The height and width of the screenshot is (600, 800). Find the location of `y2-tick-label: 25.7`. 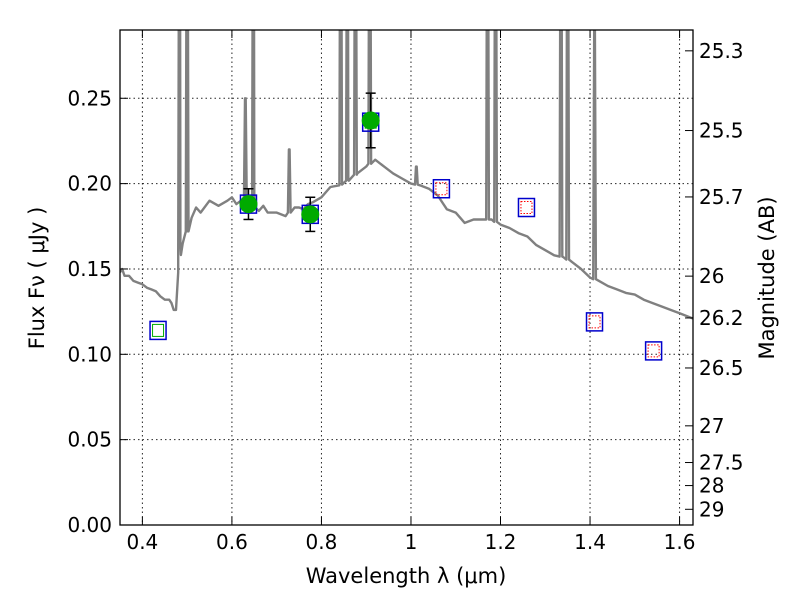

y2-tick-label: 25.7 is located at coordinates (721, 197).